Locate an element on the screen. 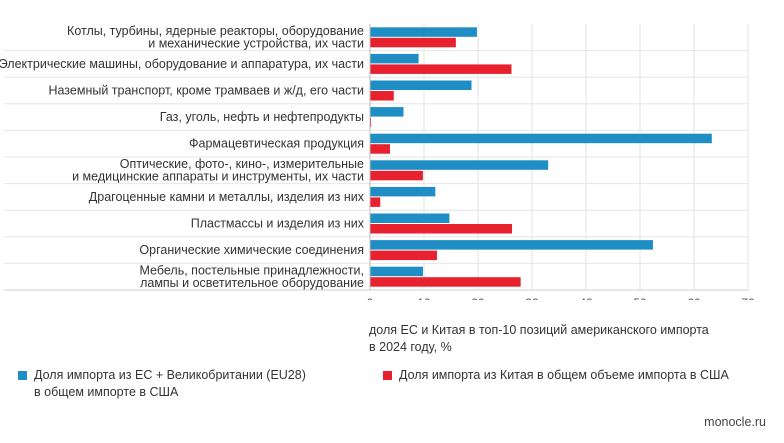 The height and width of the screenshot is (443, 784). category-label-7: Пластмассы и изделия из них is located at coordinates (278, 224).